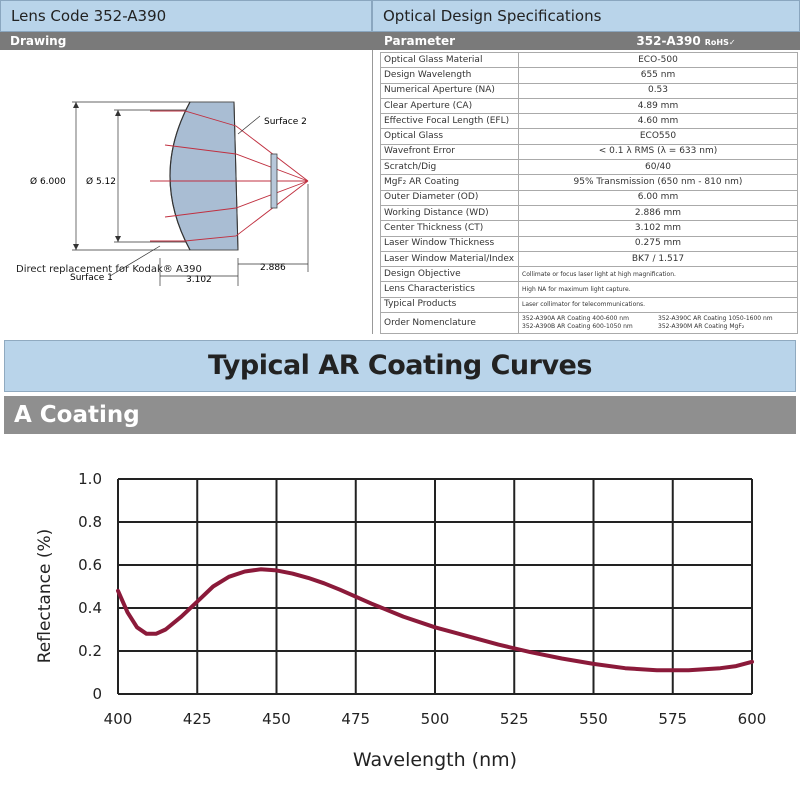  What do you see at coordinates (90, 479) in the screenshot?
I see `y-tick-label: 1.0` at bounding box center [90, 479].